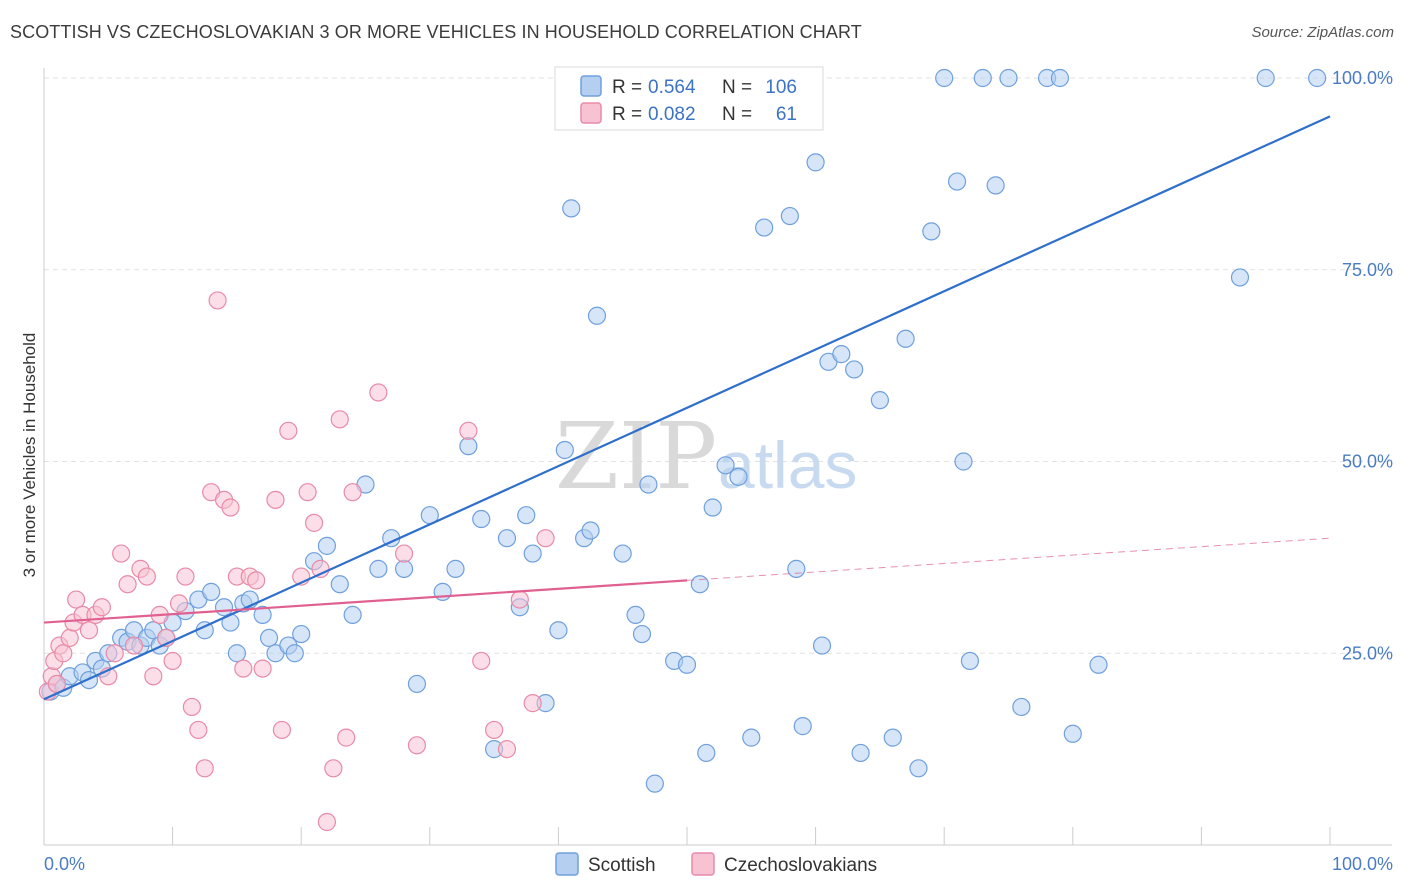 The width and height of the screenshot is (1406, 892). I want to click on legend-n-value-1: 61, so click(786, 114).